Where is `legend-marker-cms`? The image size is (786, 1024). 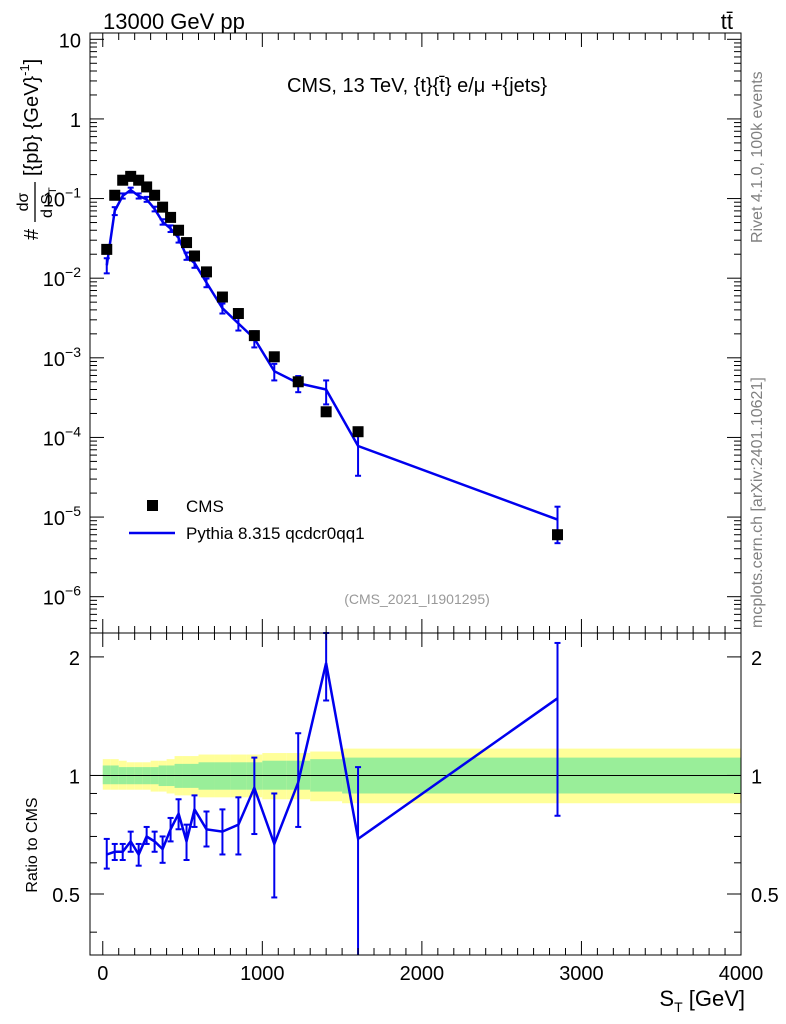
legend-marker-cms is located at coordinates (152, 505).